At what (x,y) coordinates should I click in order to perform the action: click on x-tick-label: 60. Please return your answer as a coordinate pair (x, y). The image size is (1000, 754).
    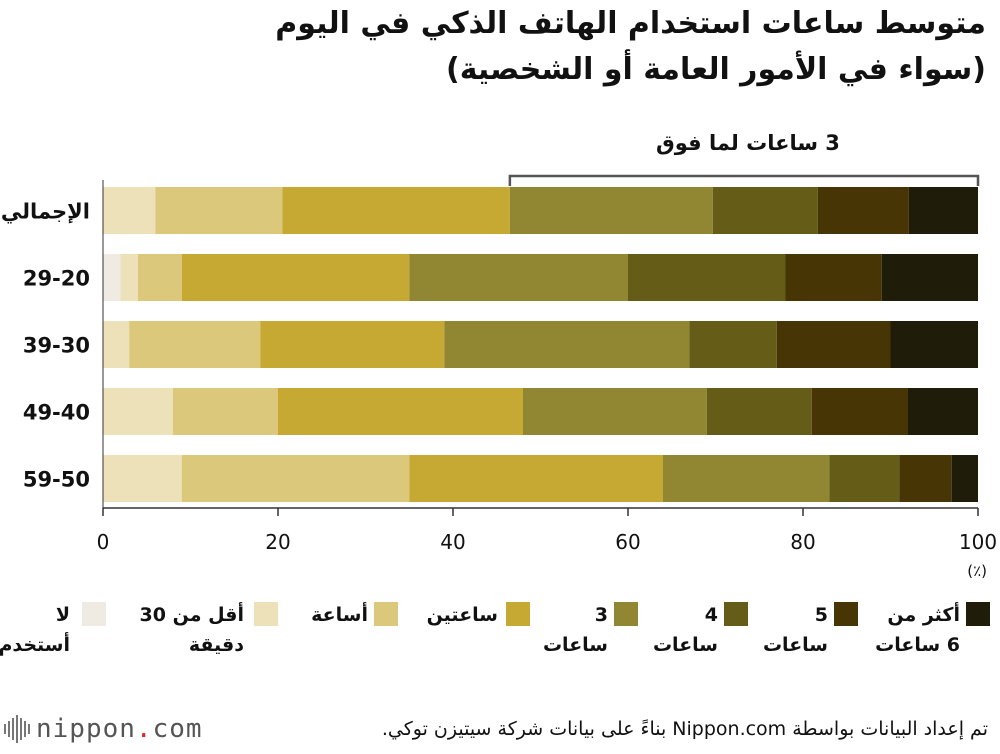
    Looking at the image, I should click on (627, 542).